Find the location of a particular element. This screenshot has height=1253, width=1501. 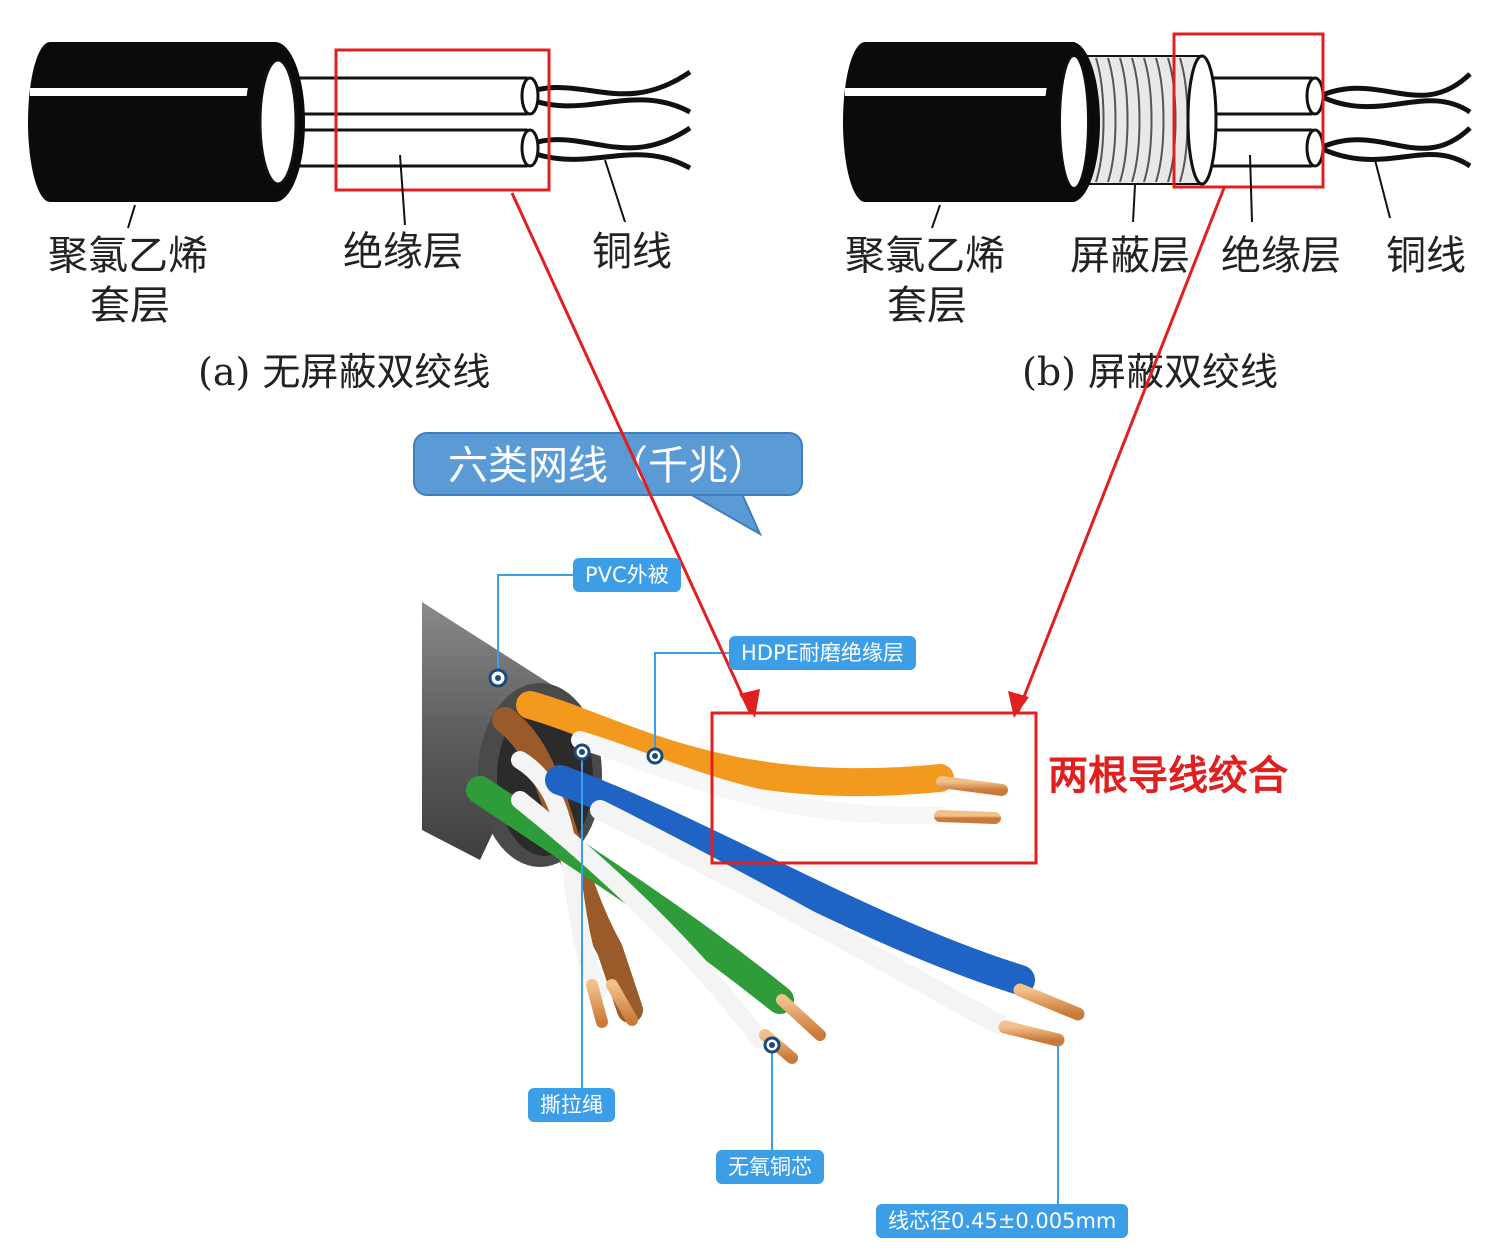

label-b-jacket: 聚氯乙烯 is located at coordinates (925, 256).